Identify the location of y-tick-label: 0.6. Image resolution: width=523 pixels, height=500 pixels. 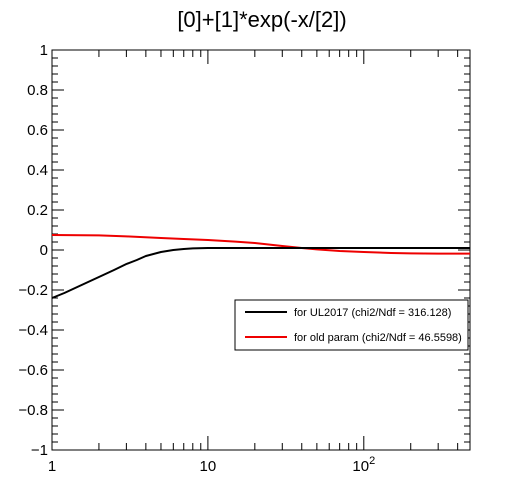
(37, 130).